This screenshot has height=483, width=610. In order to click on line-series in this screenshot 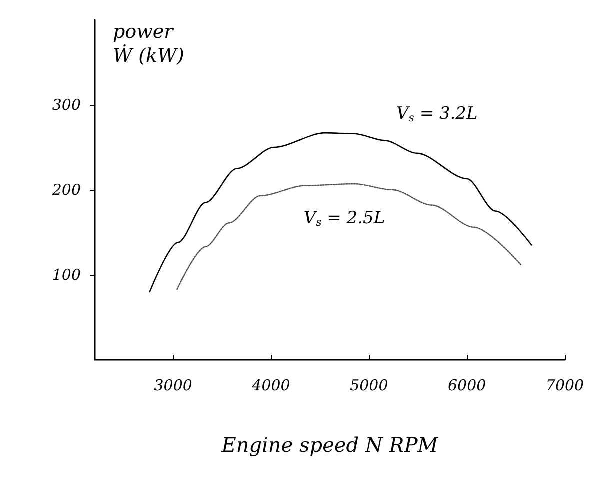, I will do `click(349, 236)`.